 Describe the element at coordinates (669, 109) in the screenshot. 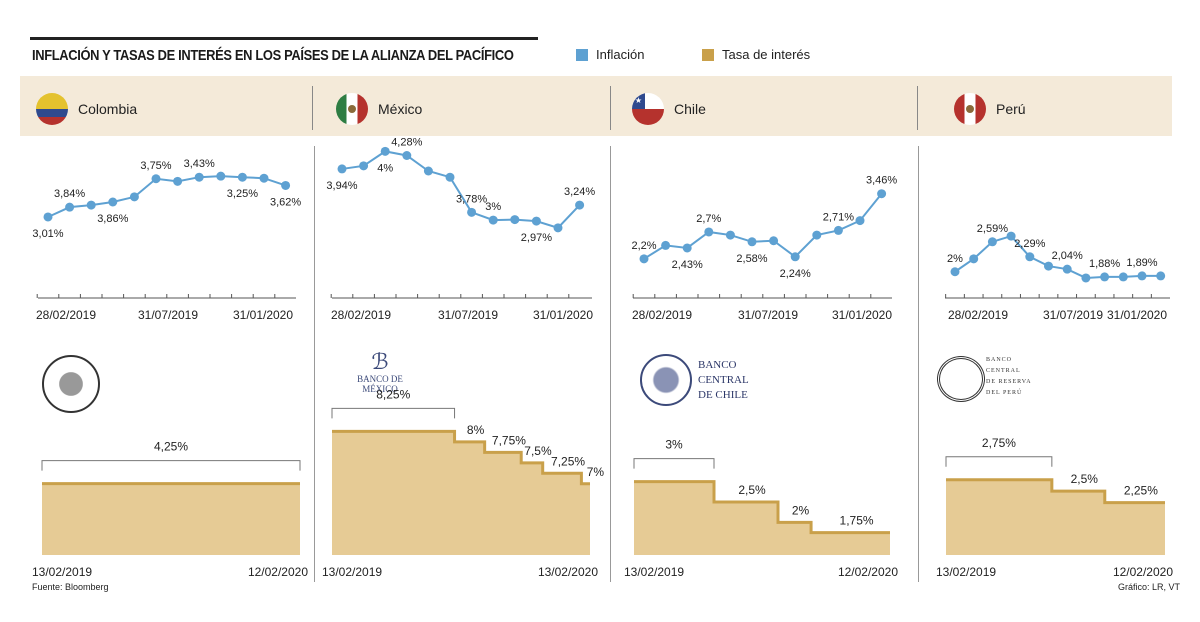

I see `country-chile: ★ Chile` at that location.